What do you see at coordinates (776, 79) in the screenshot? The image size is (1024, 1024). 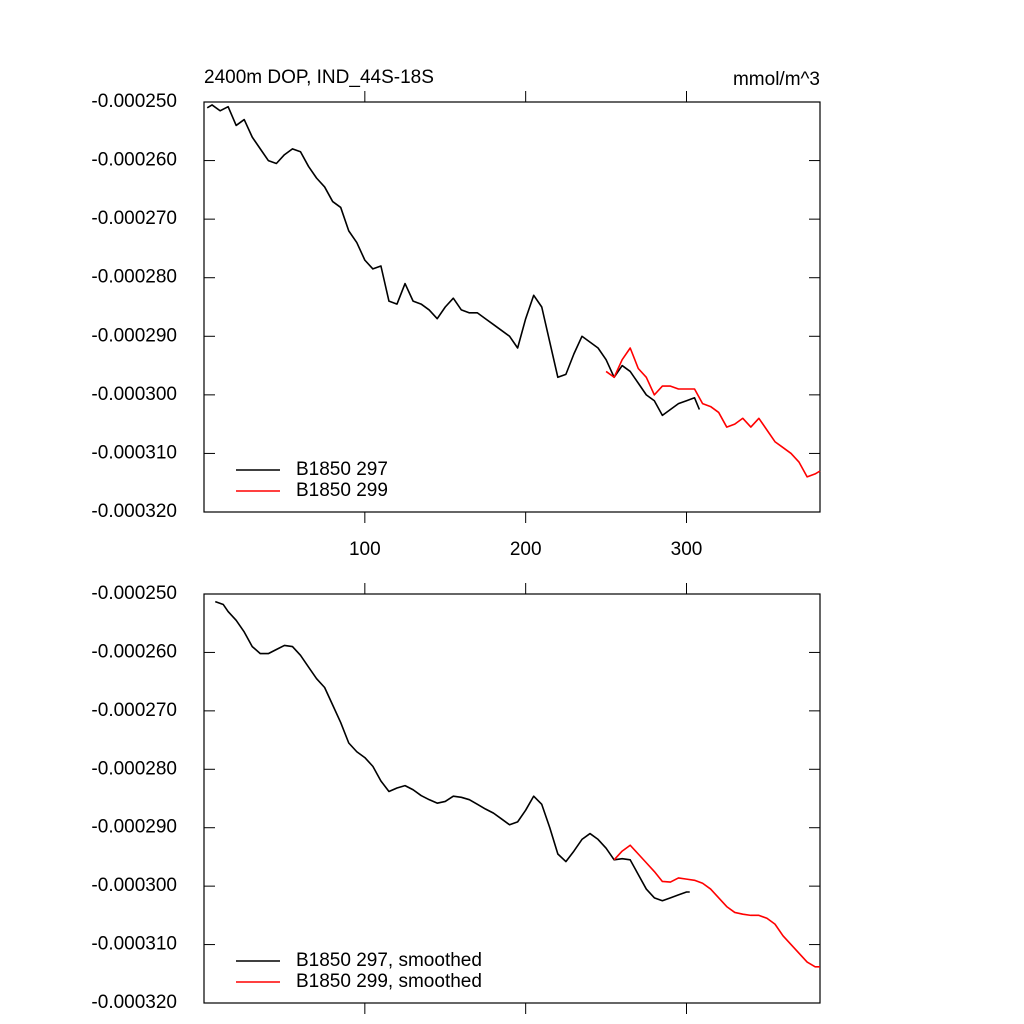 I see `units-label: mmol/m^3` at bounding box center [776, 79].